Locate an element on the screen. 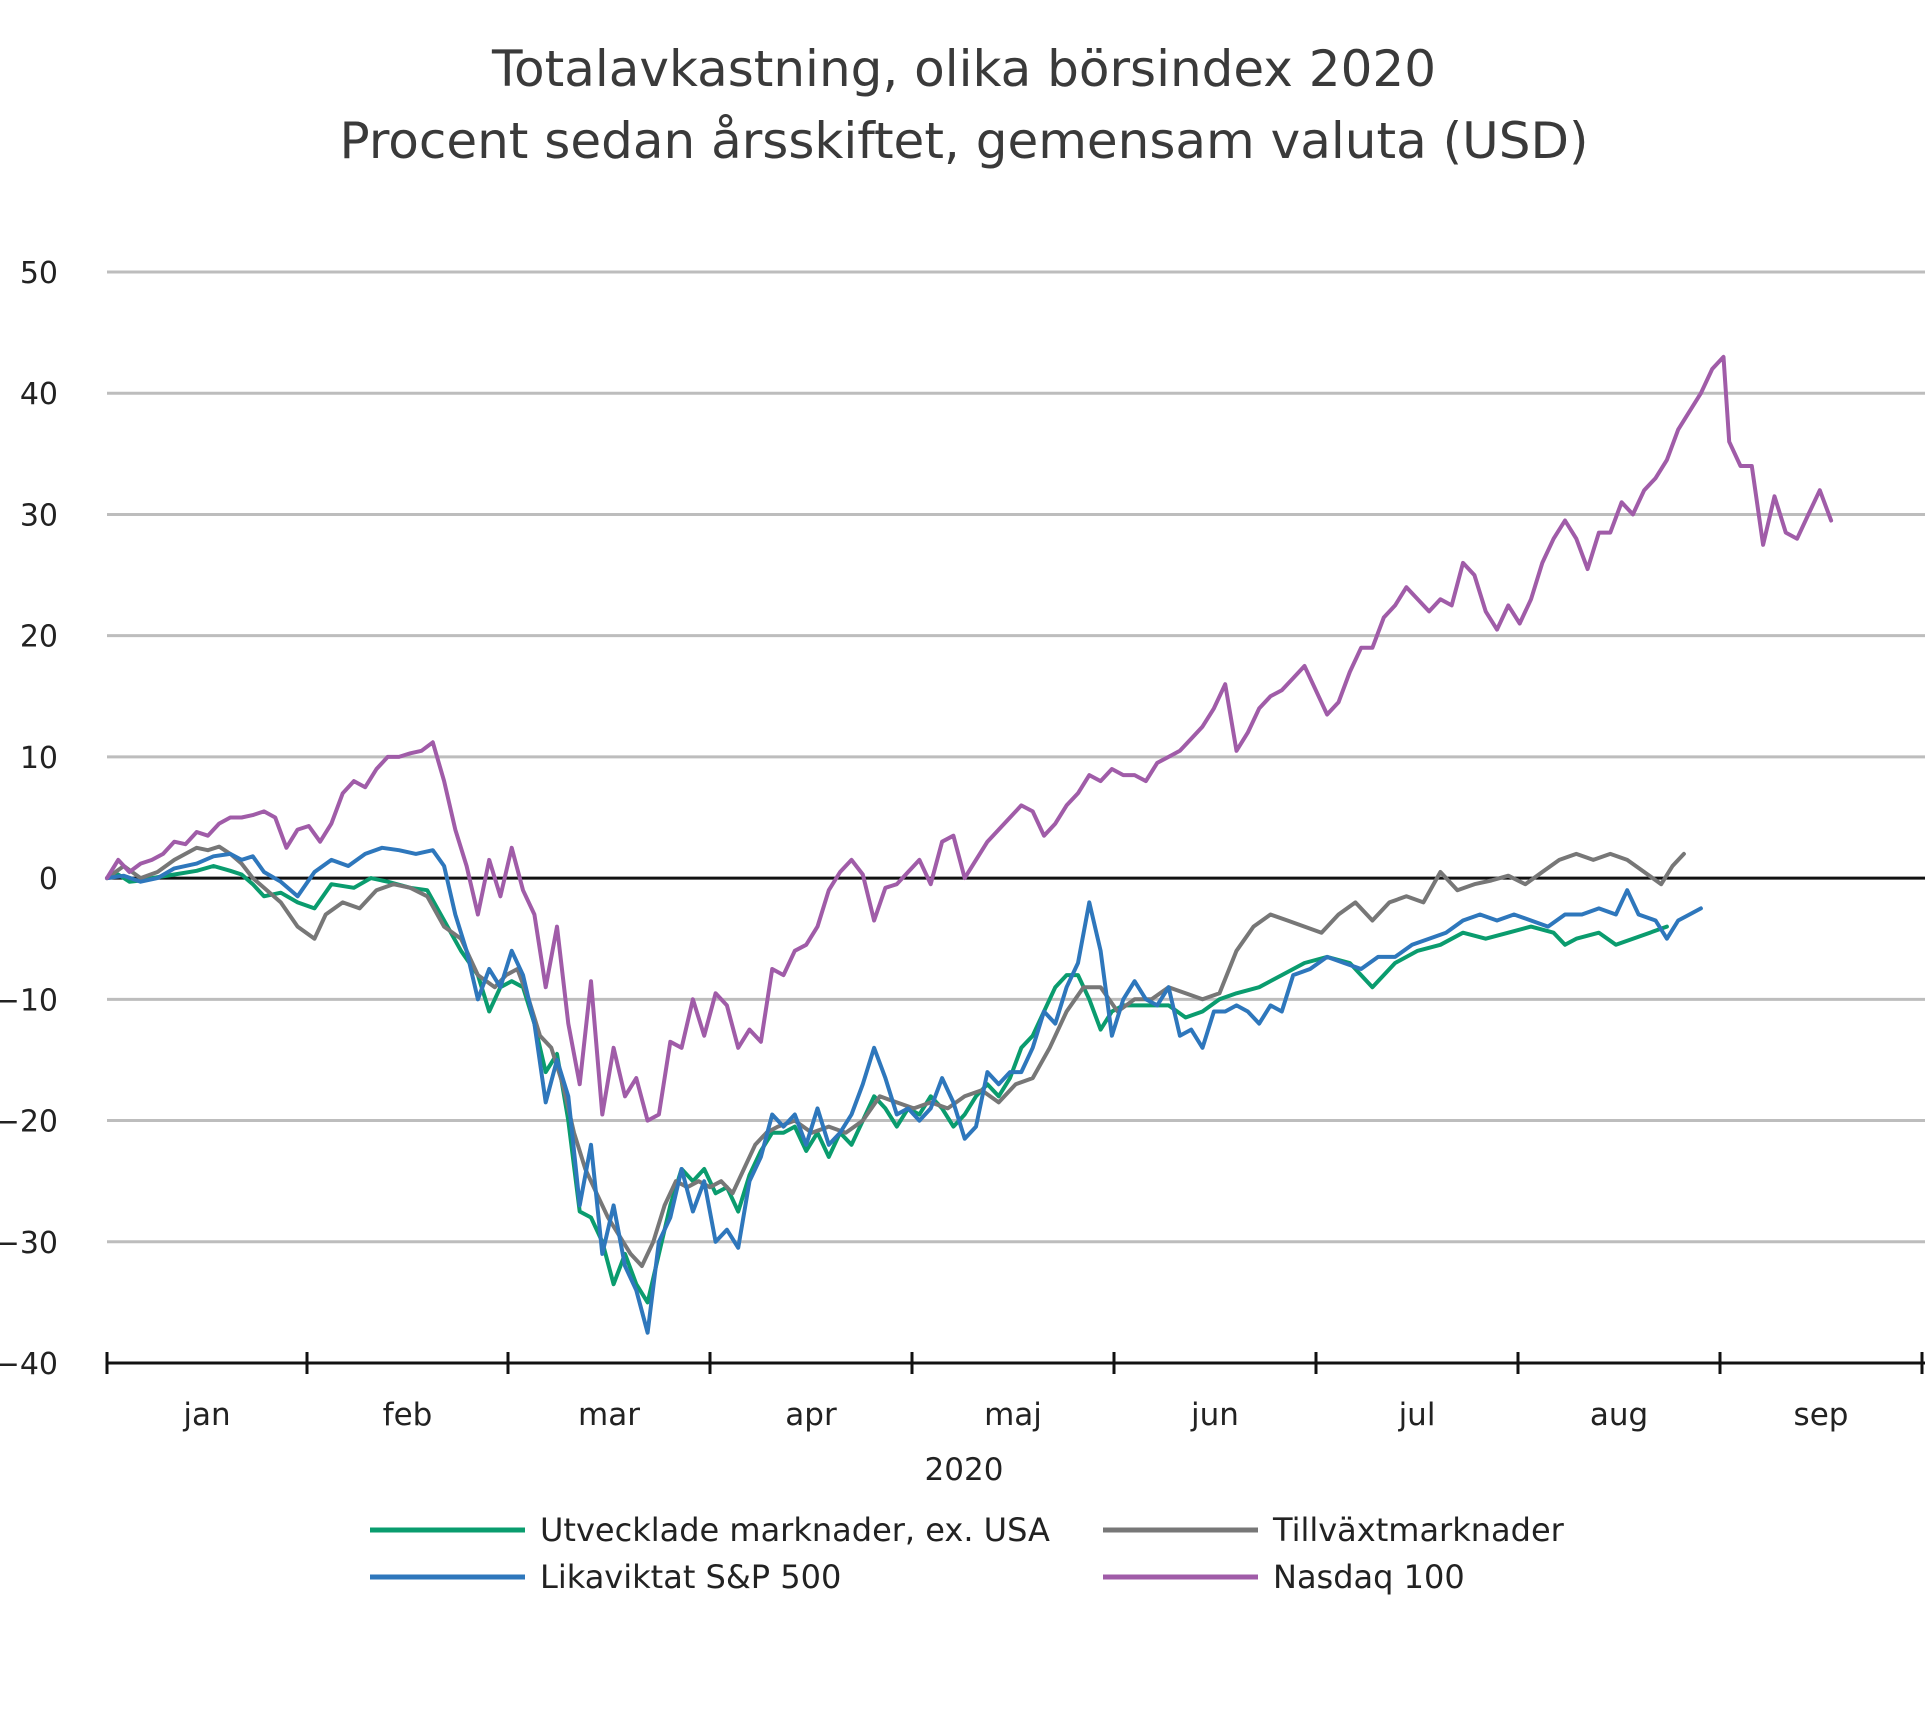 This screenshot has height=1728, width=1929. y-tick-labels: 50 40 30 20 10 0 −10 −20 −30 −40 is located at coordinates (29, 819).